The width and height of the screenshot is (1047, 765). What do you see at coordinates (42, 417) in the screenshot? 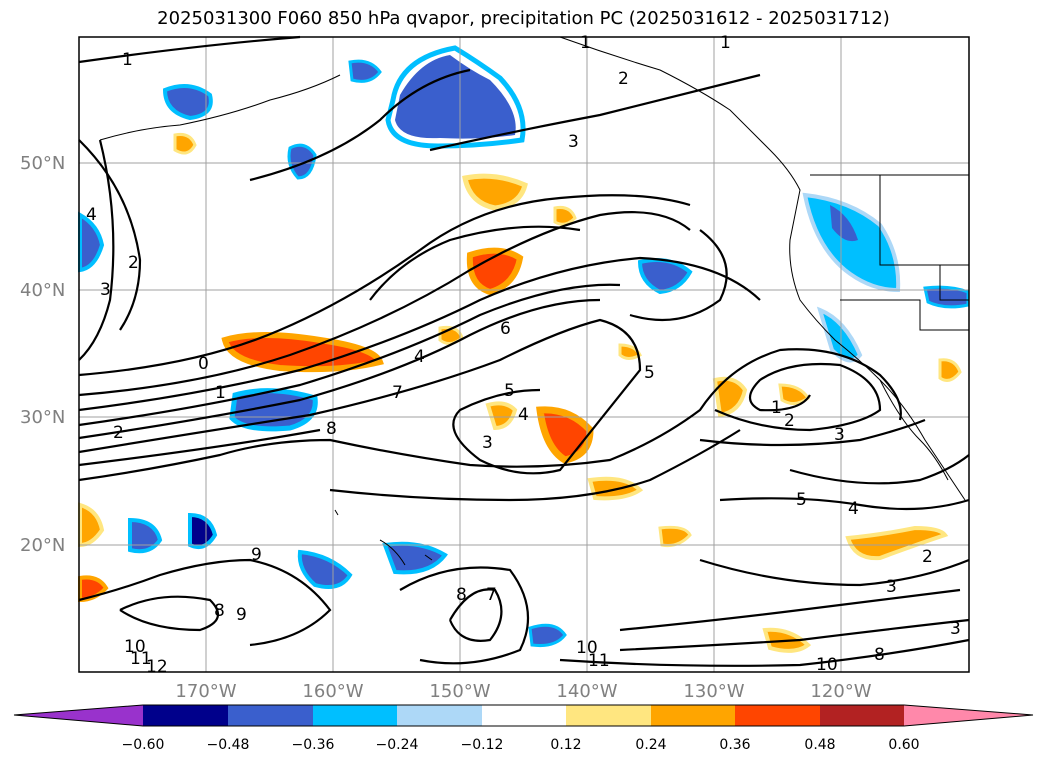
I see `lat-label-30n: 30°N` at bounding box center [42, 417].